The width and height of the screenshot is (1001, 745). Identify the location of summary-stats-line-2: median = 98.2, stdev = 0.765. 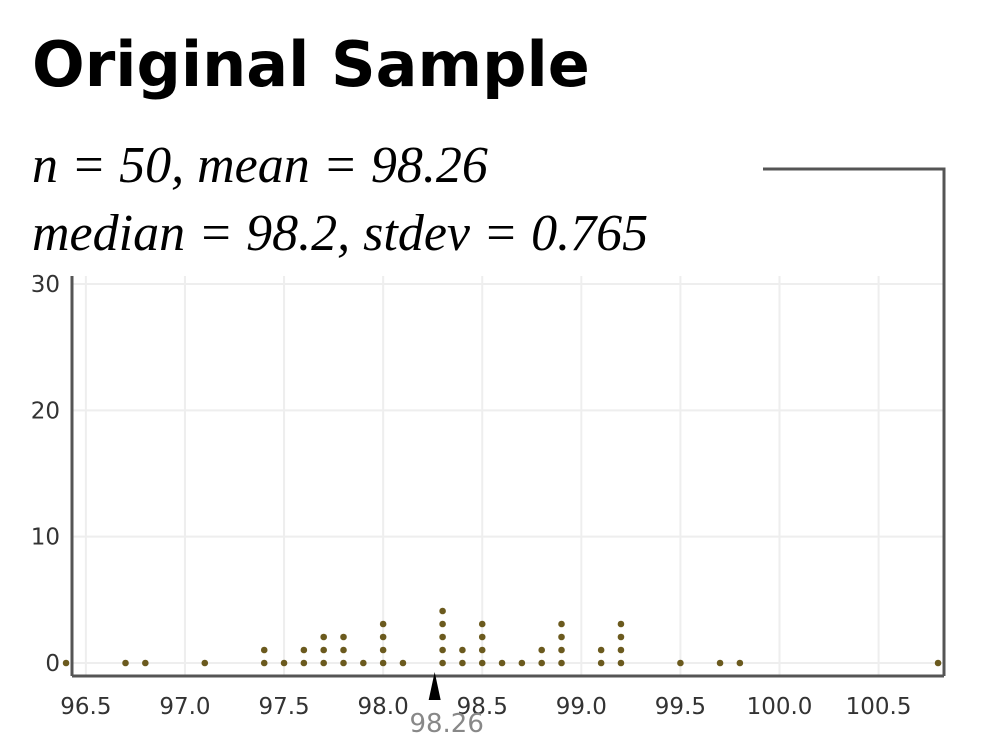
(340, 233).